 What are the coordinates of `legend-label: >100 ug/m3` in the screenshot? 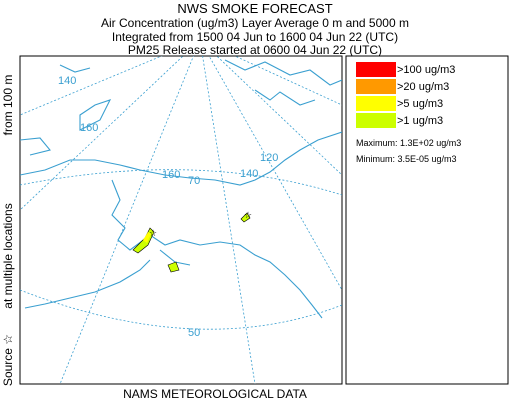 It's located at (426, 70).